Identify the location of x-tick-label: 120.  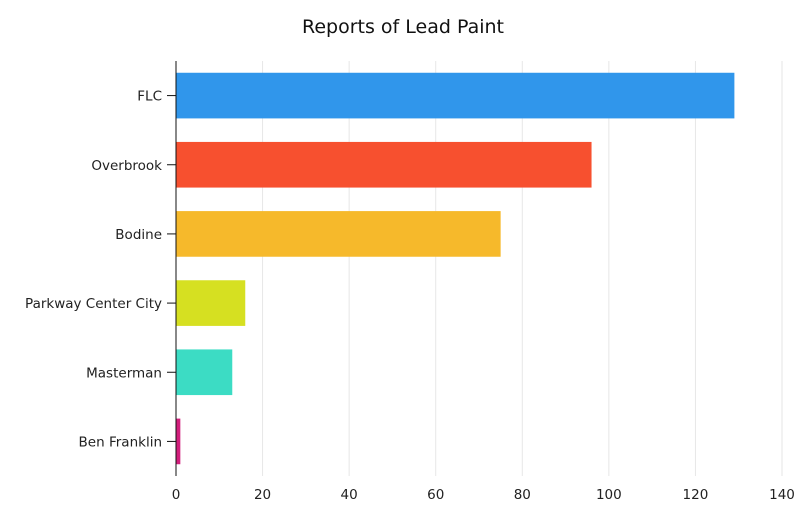
(696, 495).